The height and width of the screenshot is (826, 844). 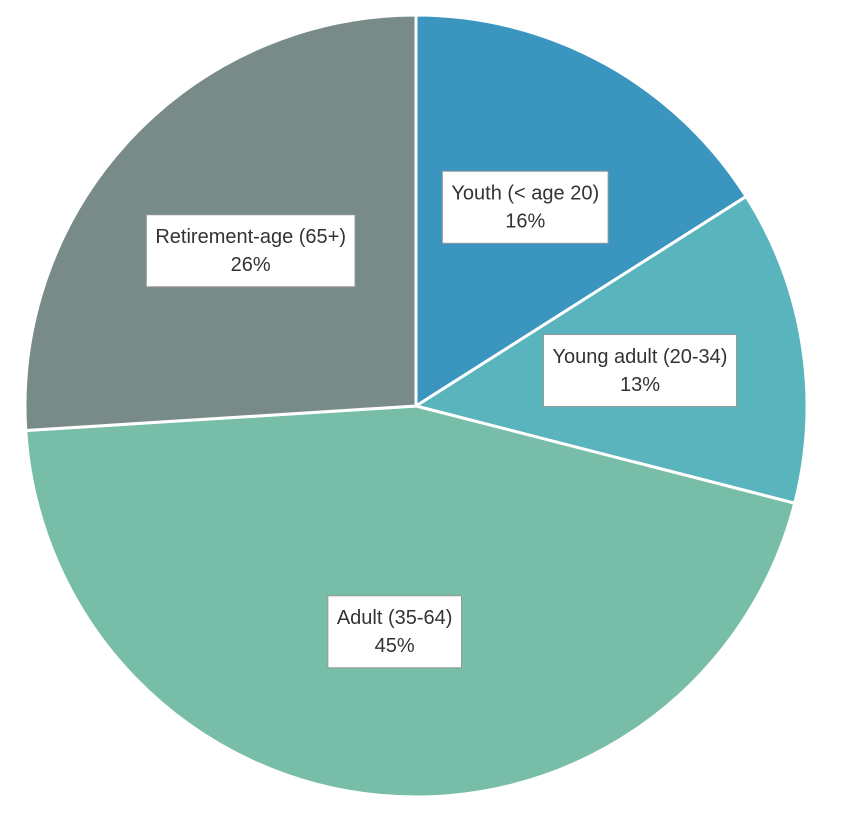 I want to click on data-label: Youth (< age 20) 16%, so click(x=525, y=207).